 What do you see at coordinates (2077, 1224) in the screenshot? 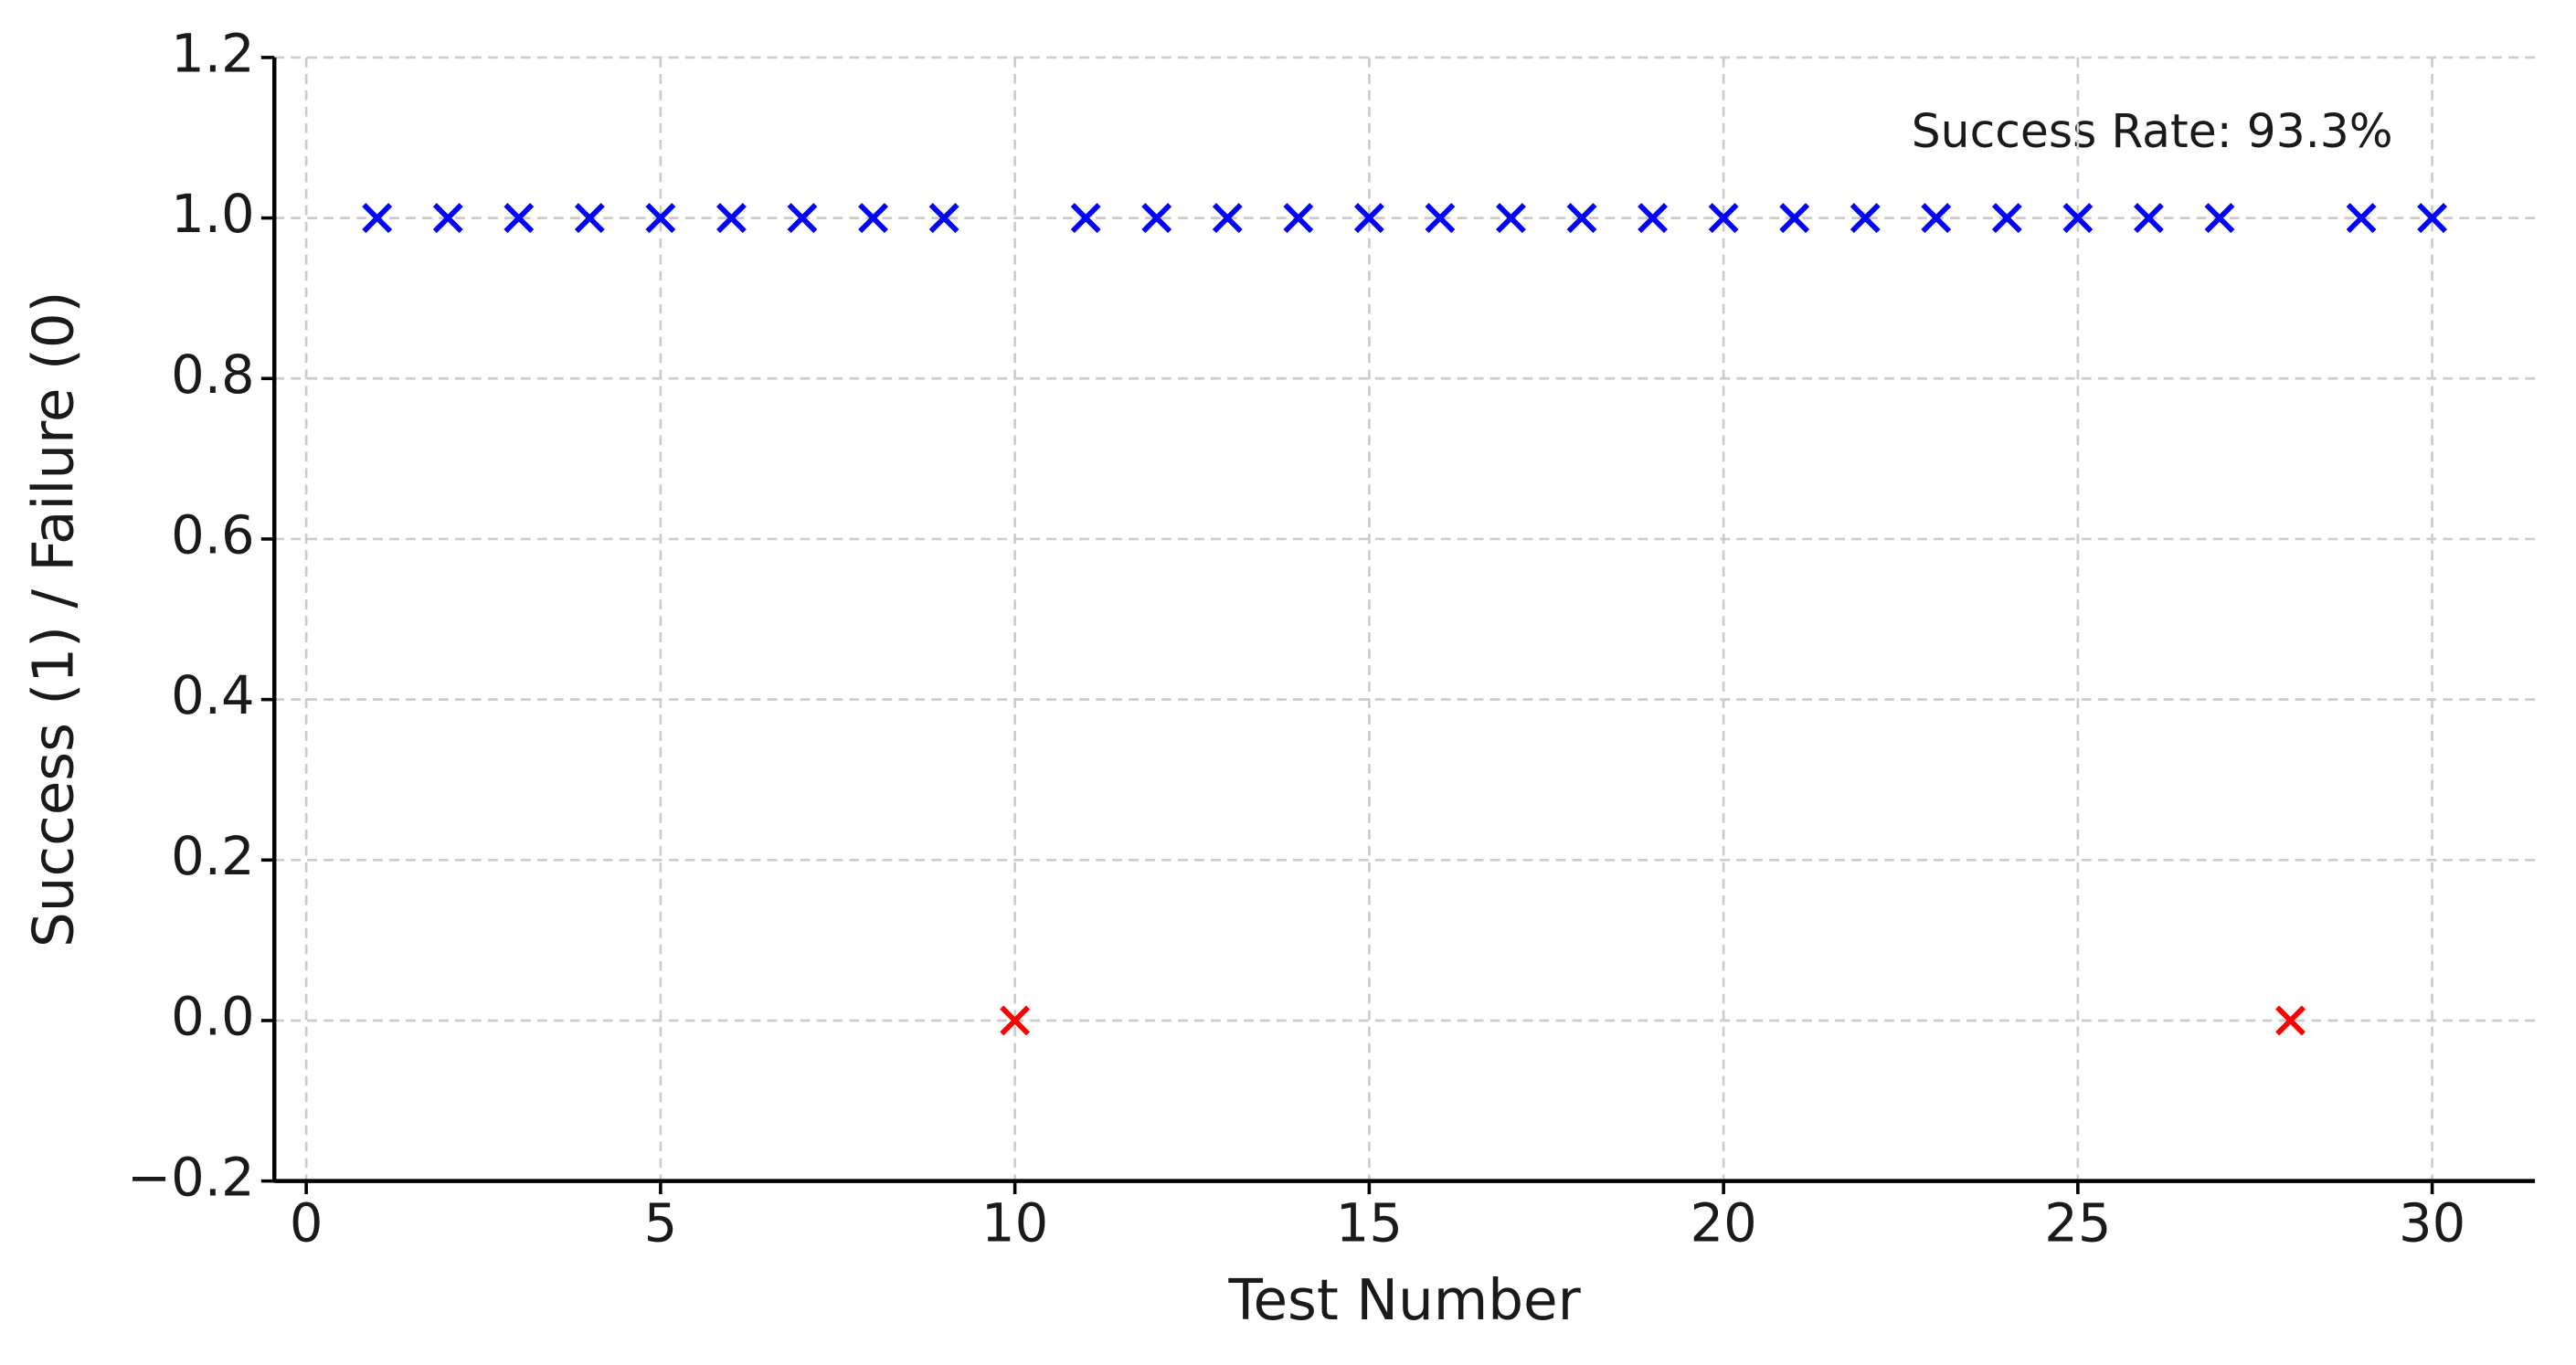
I see `x-tick-label: 25` at bounding box center [2077, 1224].